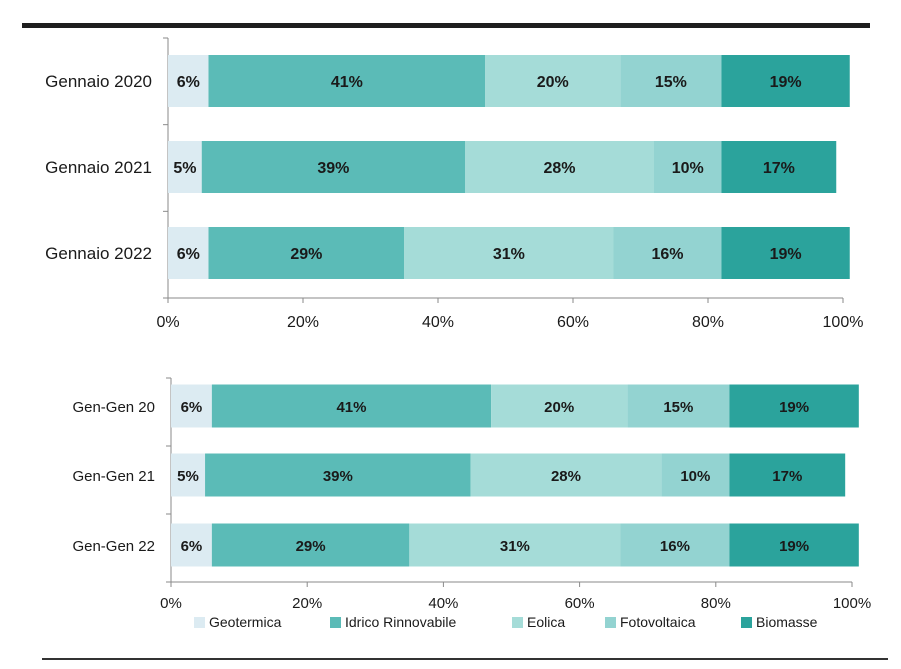 The width and height of the screenshot is (901, 669). Describe the element at coordinates (787, 622) in the screenshot. I see `legend-label: Biomasse` at that location.